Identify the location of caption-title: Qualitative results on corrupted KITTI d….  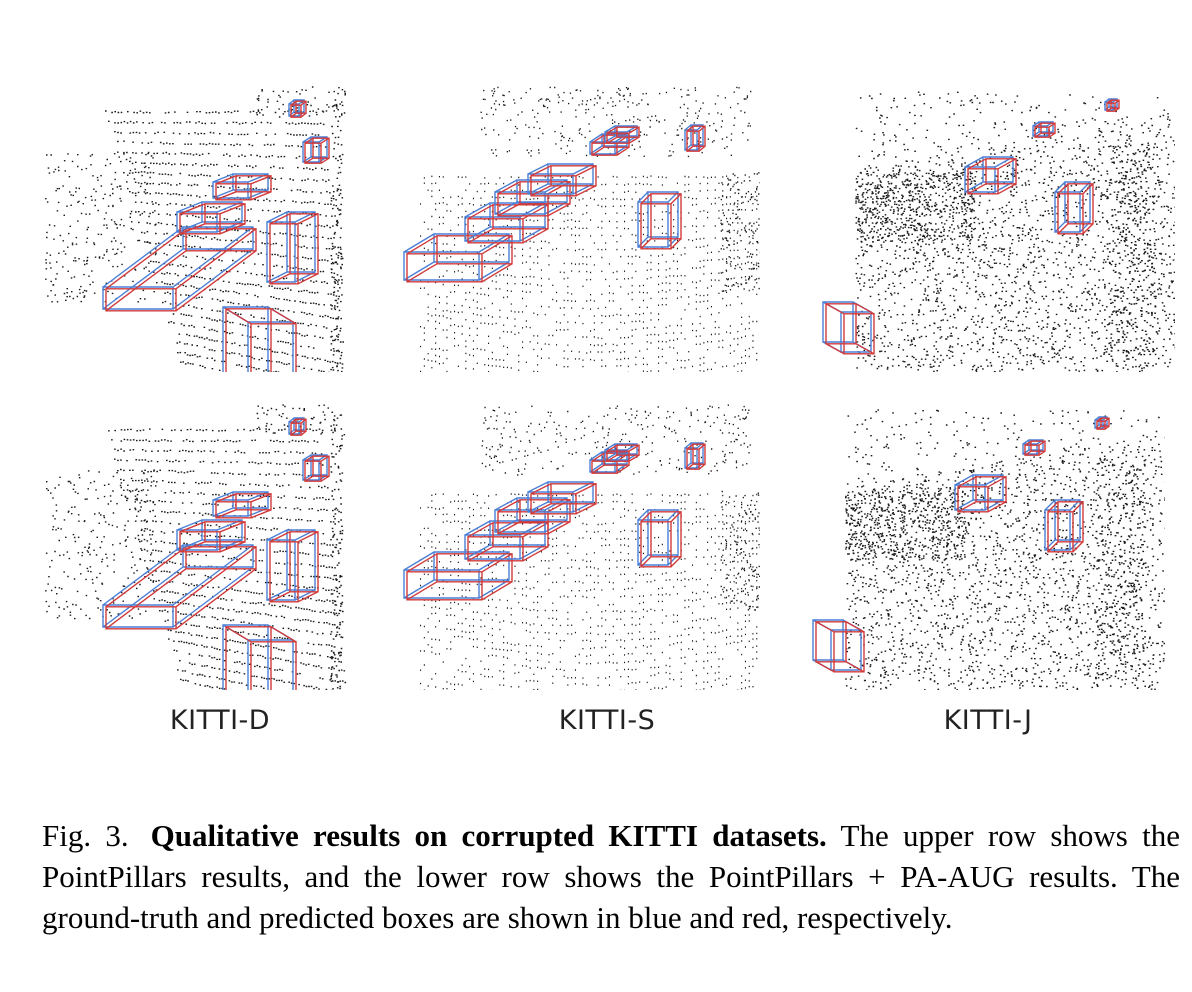
(488, 835).